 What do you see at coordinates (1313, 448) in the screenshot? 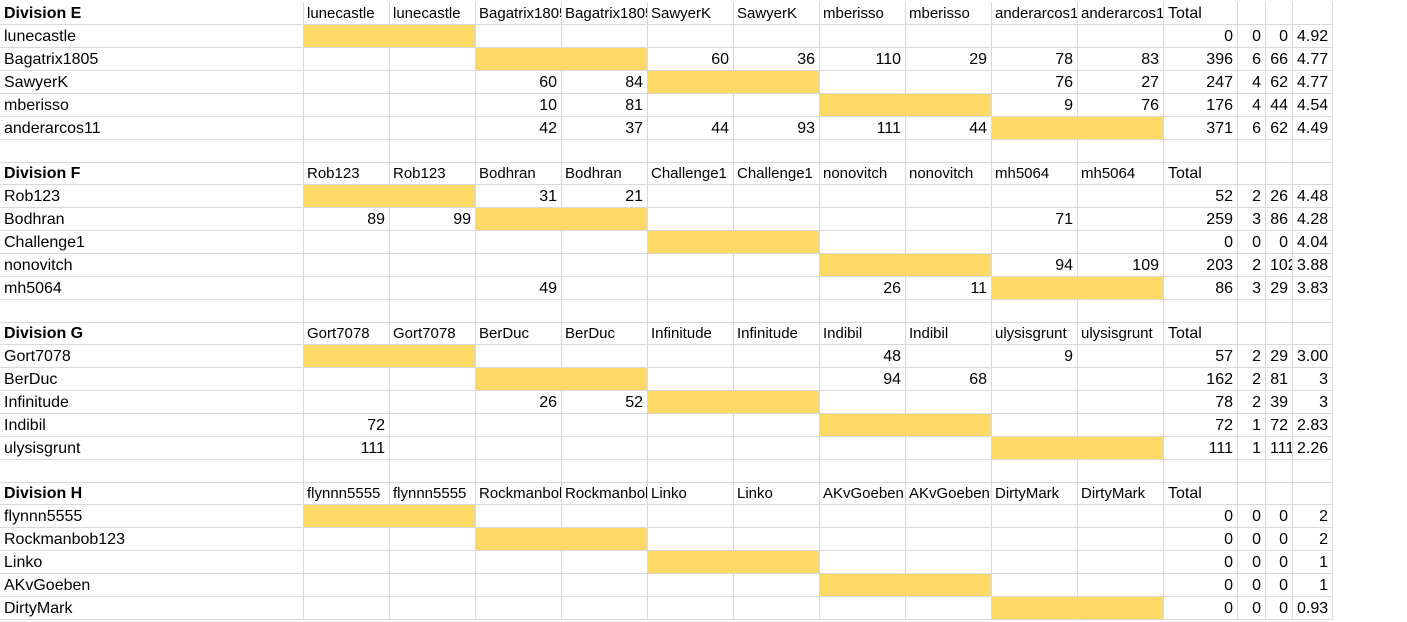
I see `rating-cell: 2.26` at bounding box center [1313, 448].